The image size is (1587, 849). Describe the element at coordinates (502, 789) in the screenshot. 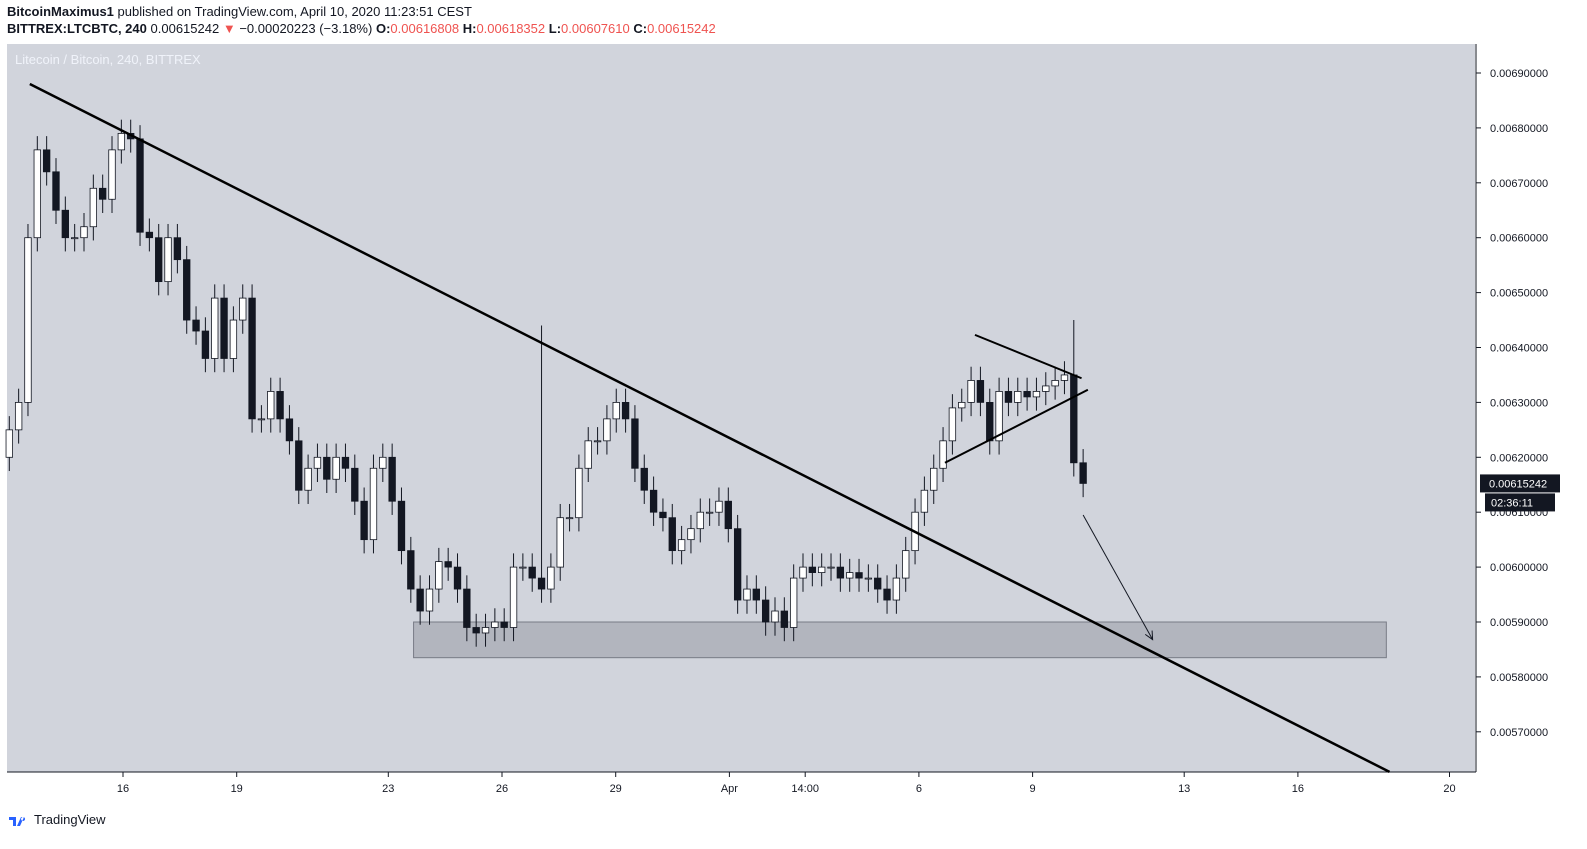

I see `time-tick-label: 26` at that location.